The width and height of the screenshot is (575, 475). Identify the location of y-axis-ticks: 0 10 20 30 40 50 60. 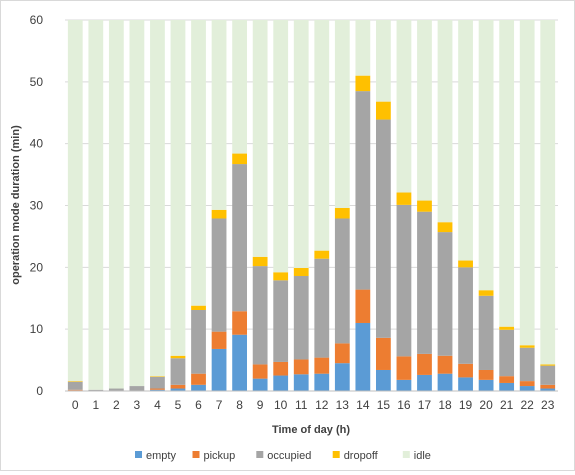
(37, 205).